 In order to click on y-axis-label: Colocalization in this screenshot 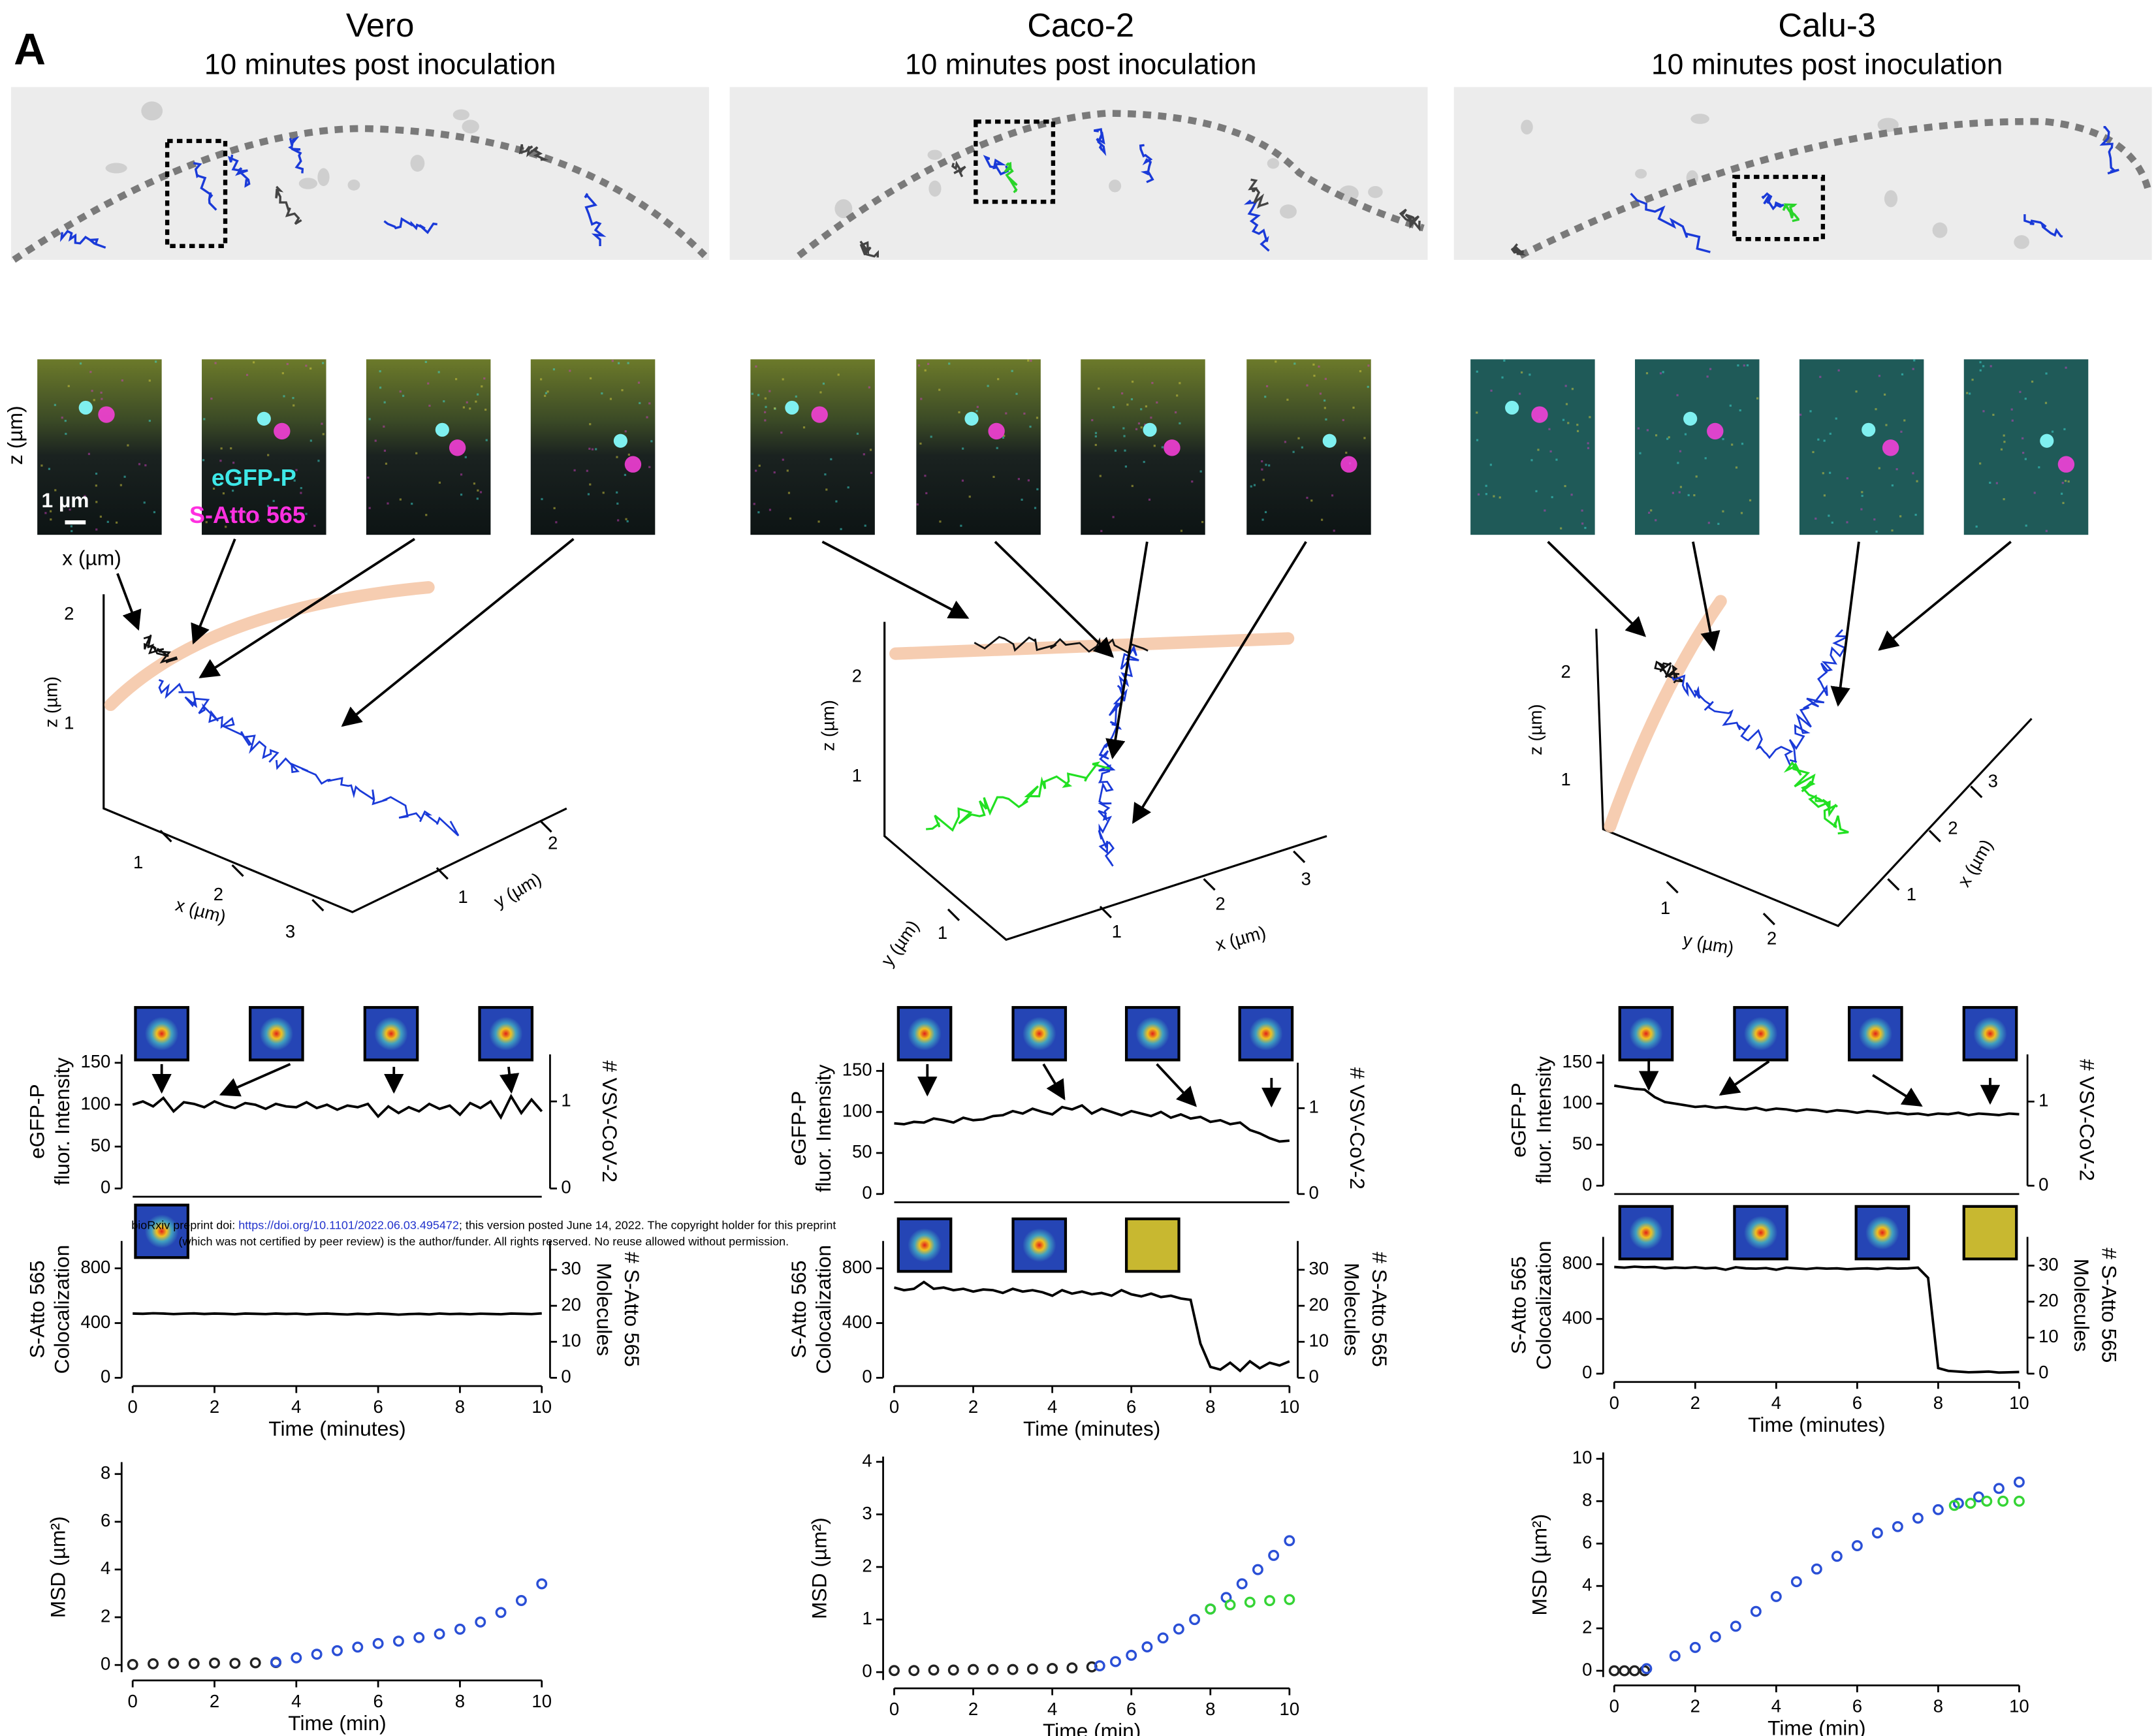, I will do `click(1543, 1305)`.